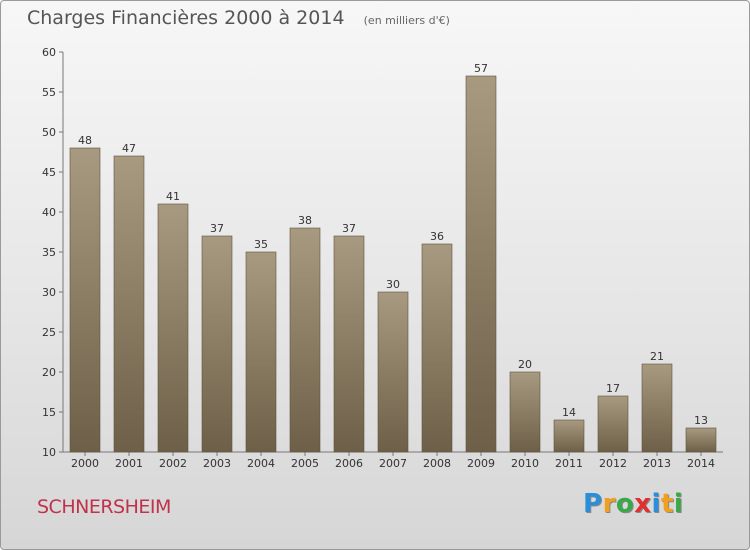  I want to click on logo-letter: o, so click(625, 504).